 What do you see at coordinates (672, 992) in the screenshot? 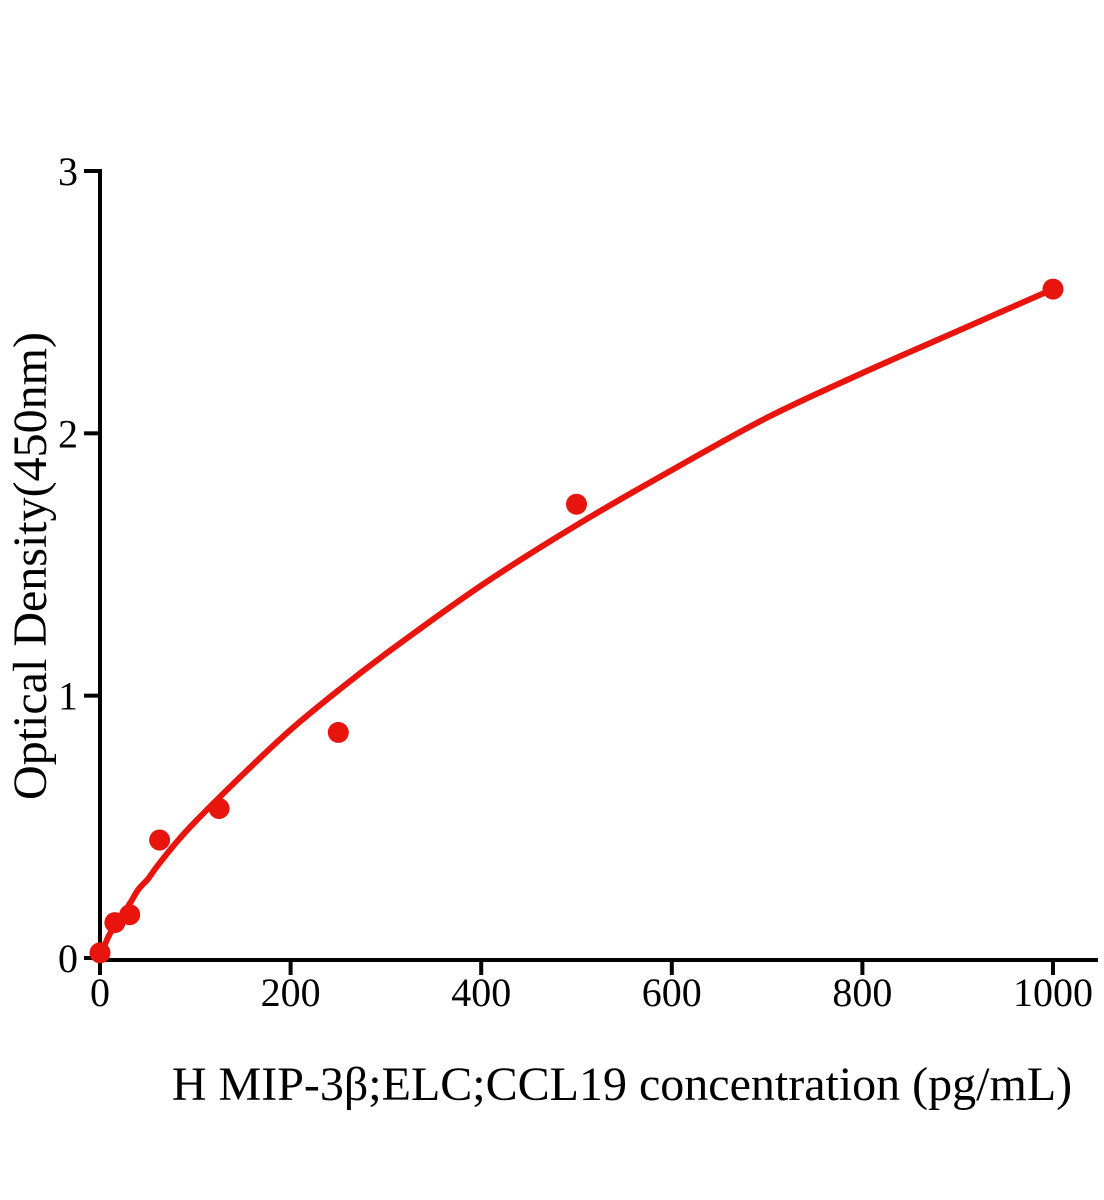
I see `x-tick-label: 600` at bounding box center [672, 992].